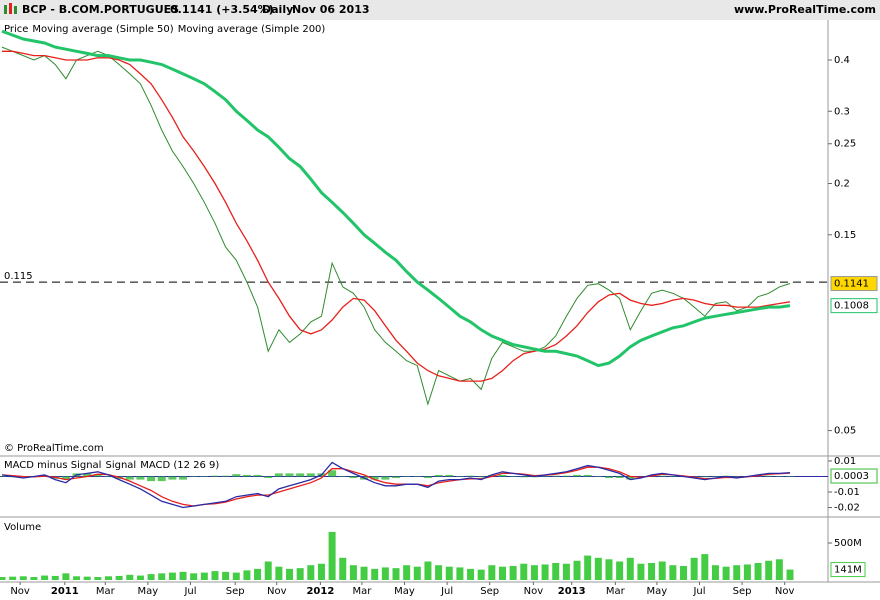 The width and height of the screenshot is (880, 600). What do you see at coordinates (252, 29) in the screenshot?
I see `legend-entry: Moving average (Simple 200)` at bounding box center [252, 29].